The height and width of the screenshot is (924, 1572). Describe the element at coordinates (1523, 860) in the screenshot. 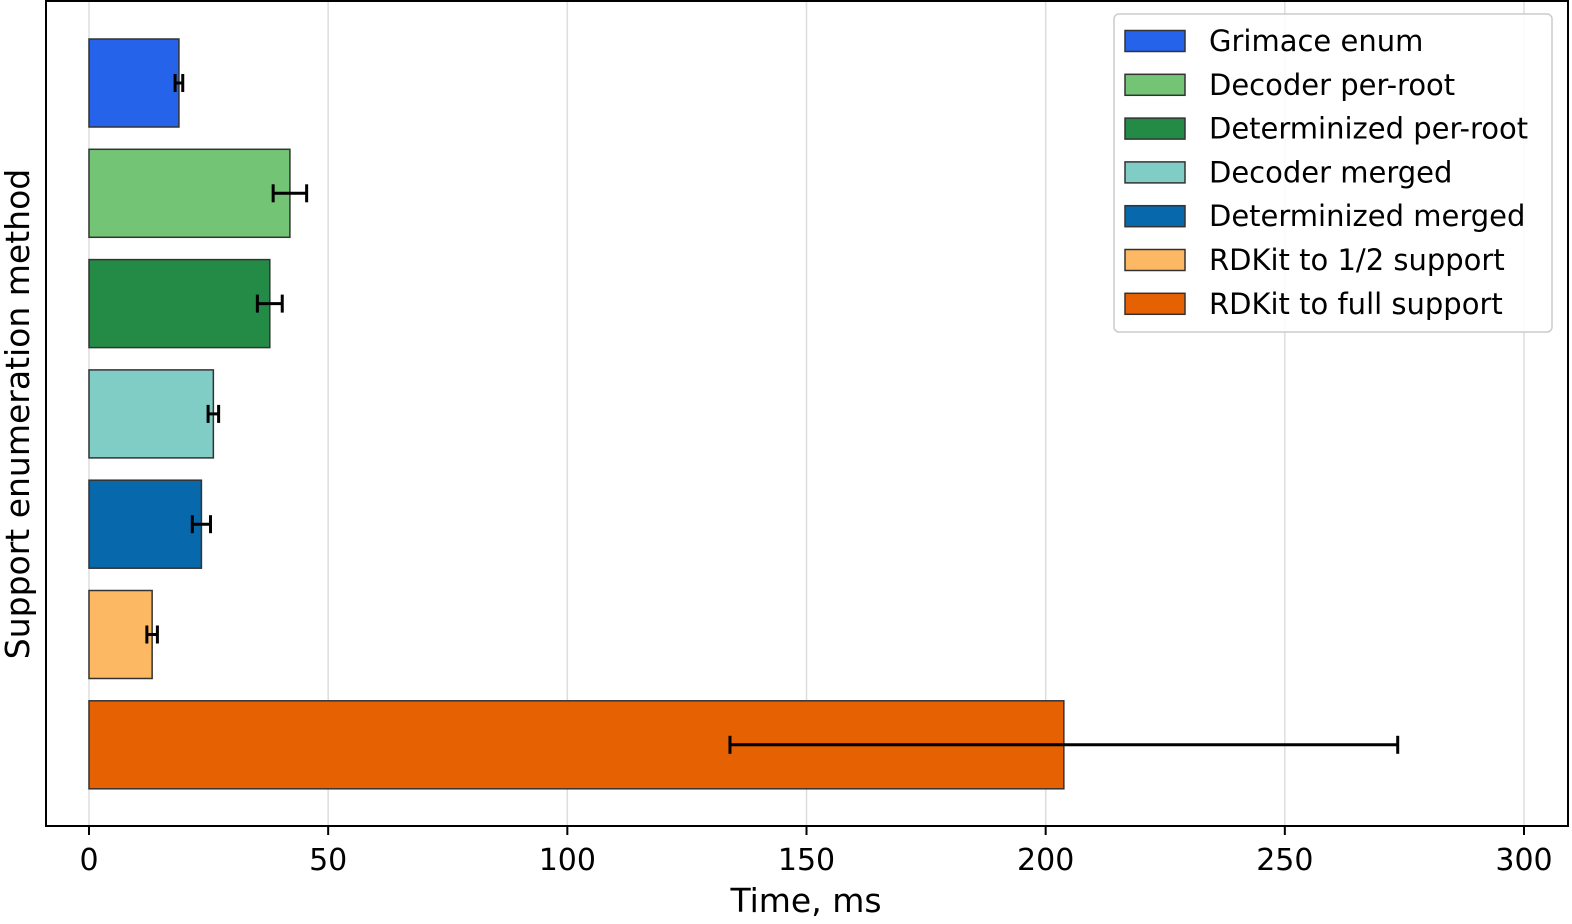

I see `x-tick-label-300: 300` at that location.